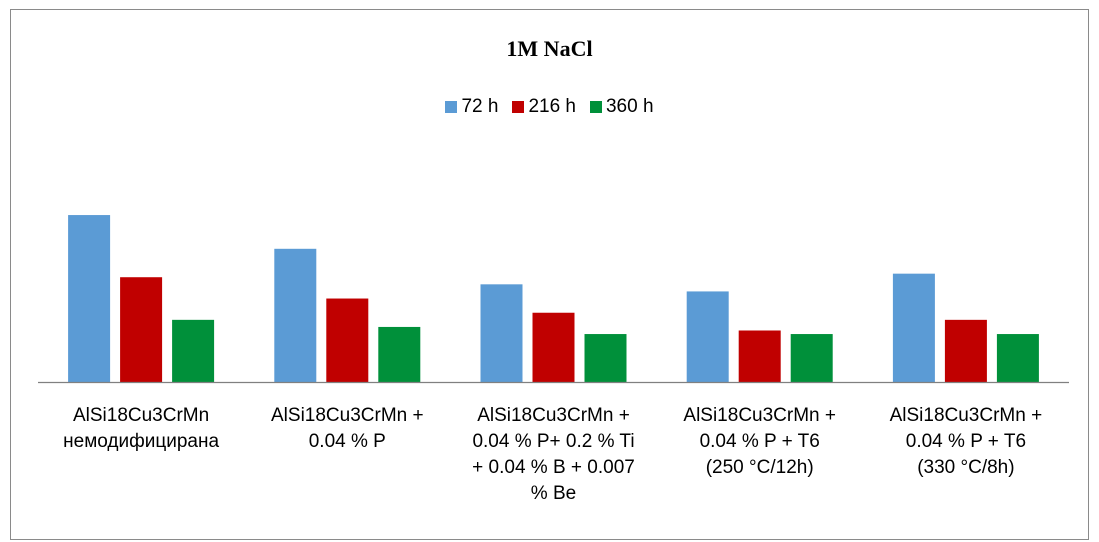 Image resolution: width=1099 pixels, height=542 pixels. Describe the element at coordinates (759, 356) in the screenshot. I see `bar-216h-cat4` at that location.